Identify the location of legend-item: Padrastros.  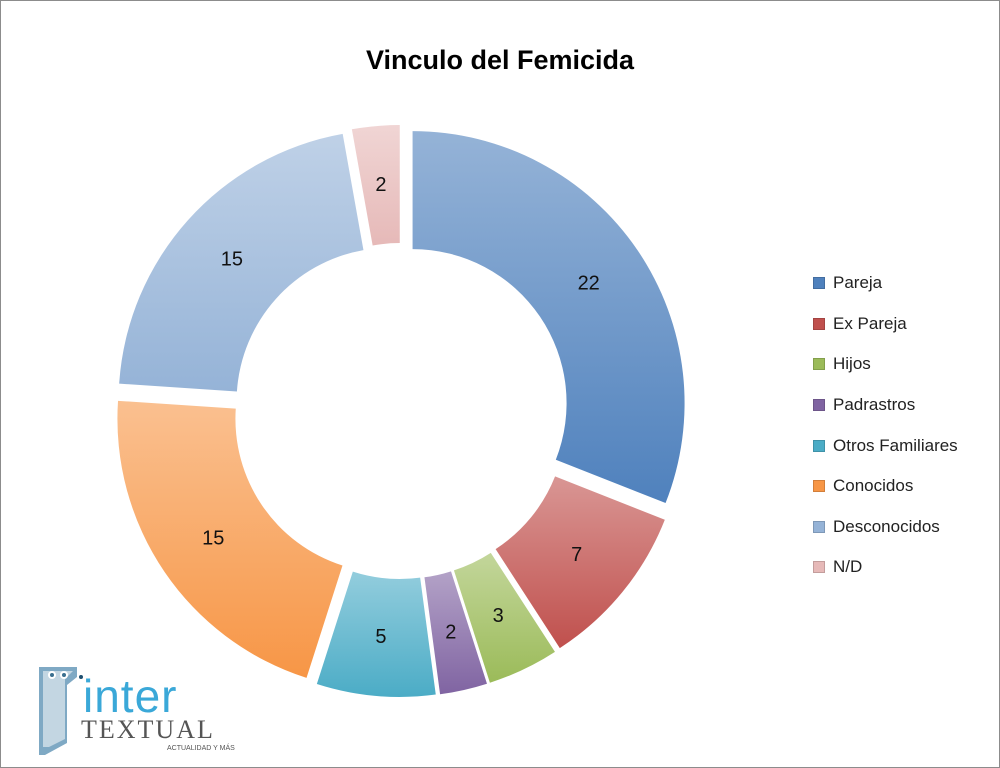
(885, 405).